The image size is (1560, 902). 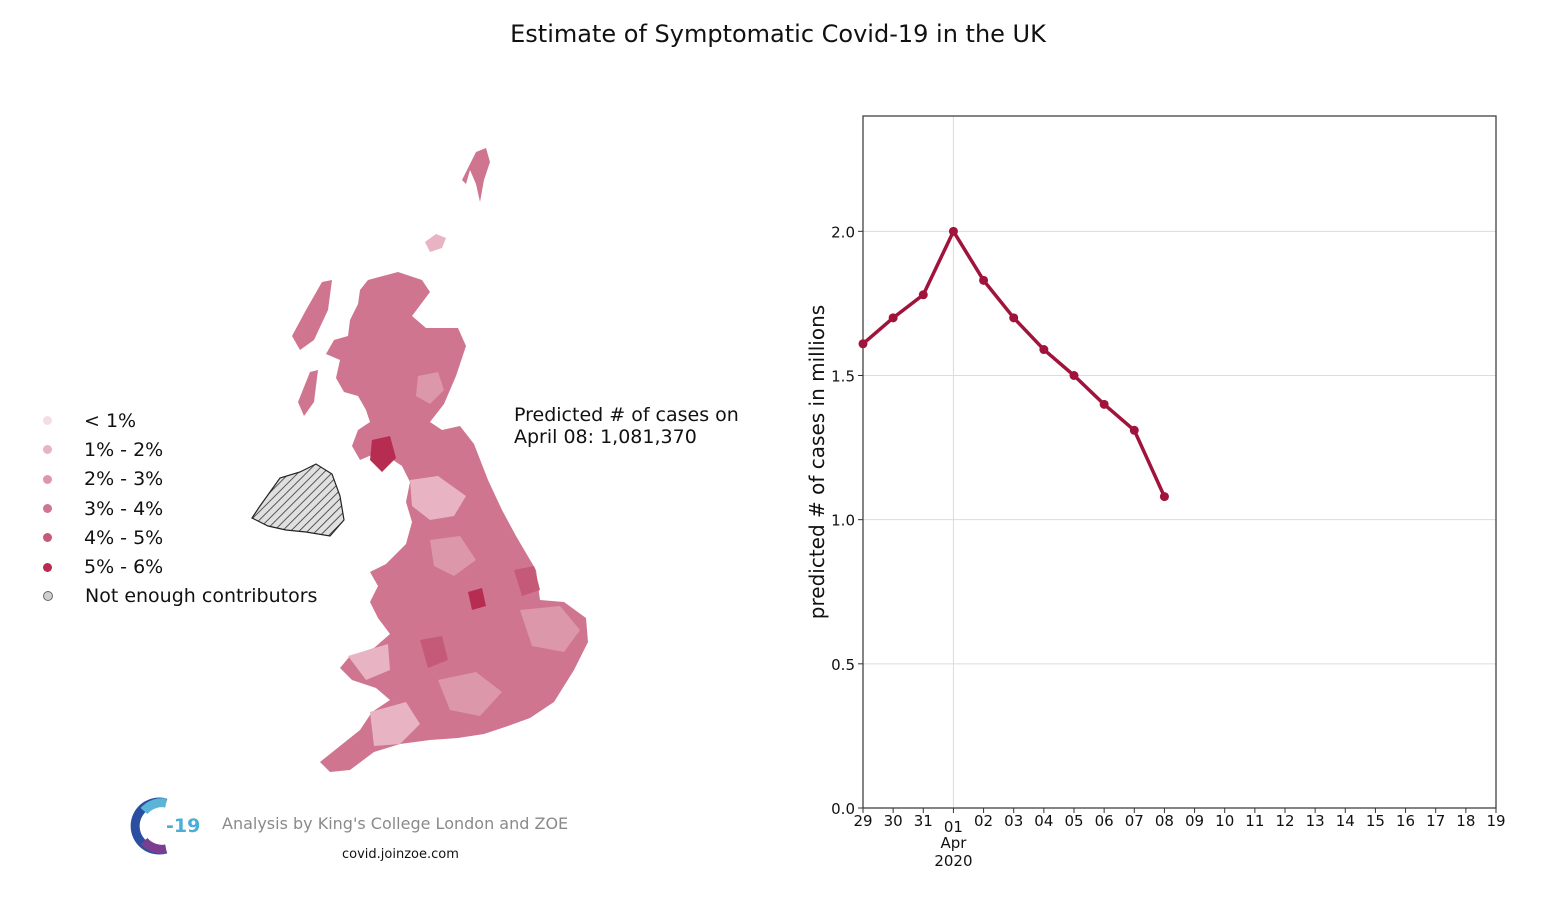 What do you see at coordinates (817, 462) in the screenshot?
I see `y-axis-label: predicted # of cases in millions` at bounding box center [817, 462].